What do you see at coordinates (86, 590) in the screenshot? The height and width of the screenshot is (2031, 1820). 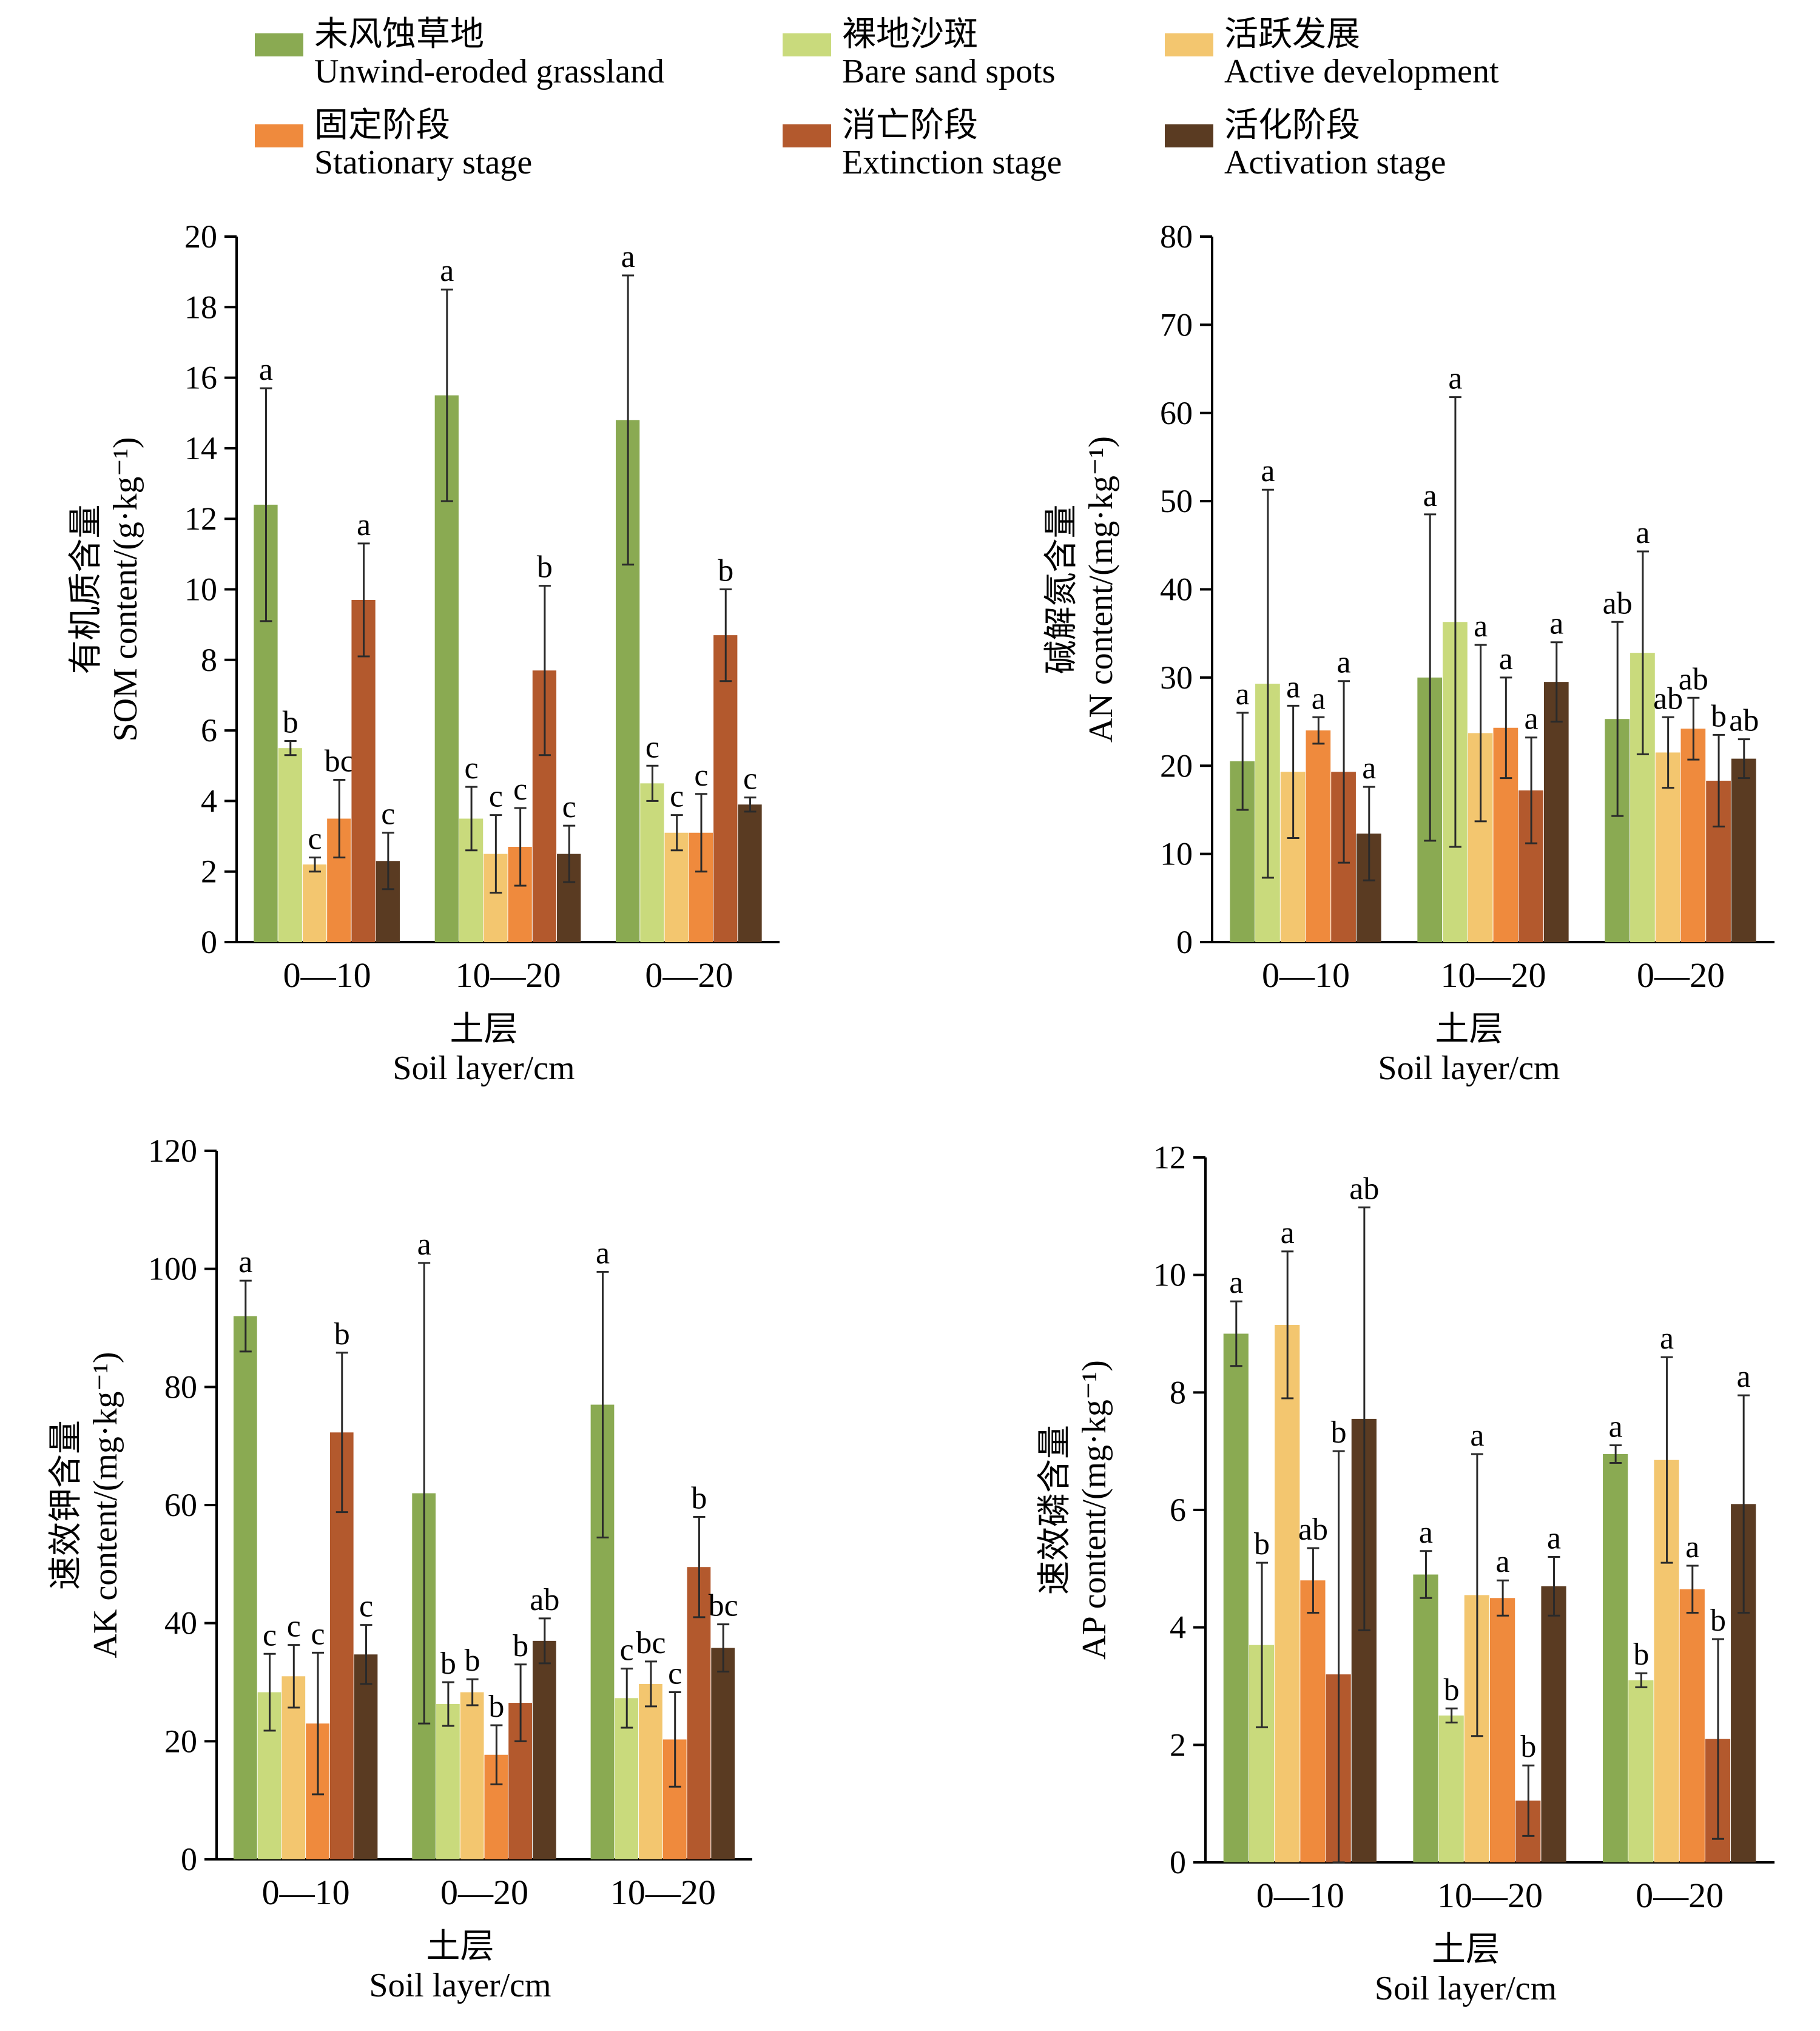 I see `y-axis-title-zh: 有机质含量` at bounding box center [86, 590].